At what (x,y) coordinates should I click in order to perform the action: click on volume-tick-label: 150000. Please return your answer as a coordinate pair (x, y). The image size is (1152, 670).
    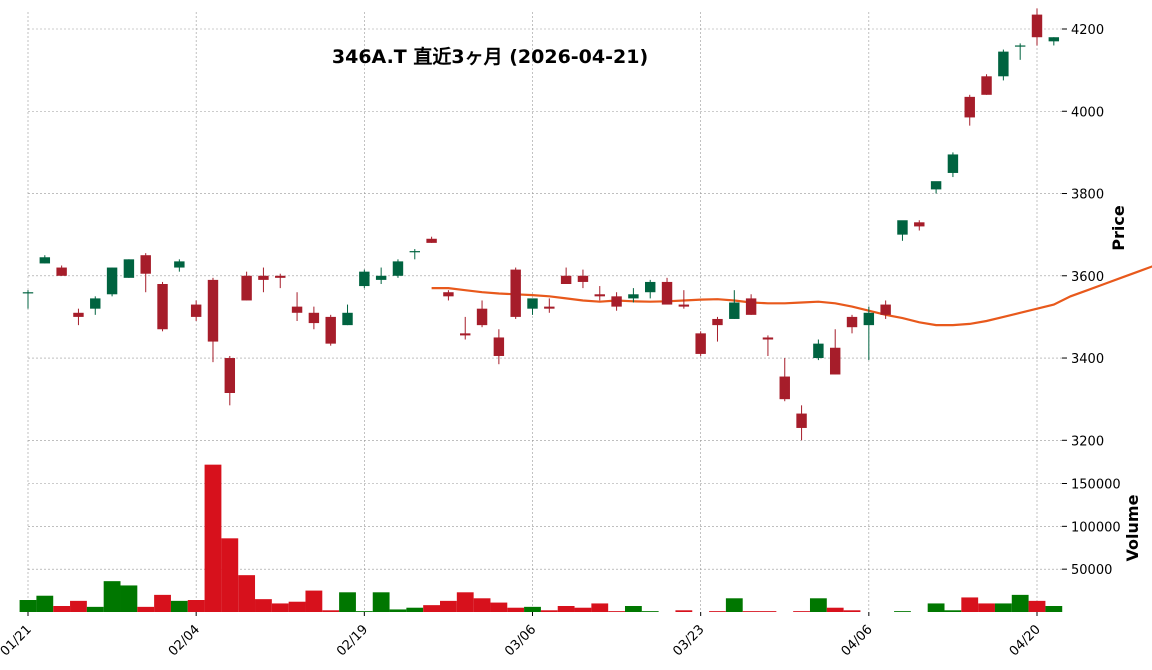
    Looking at the image, I should click on (1096, 485).